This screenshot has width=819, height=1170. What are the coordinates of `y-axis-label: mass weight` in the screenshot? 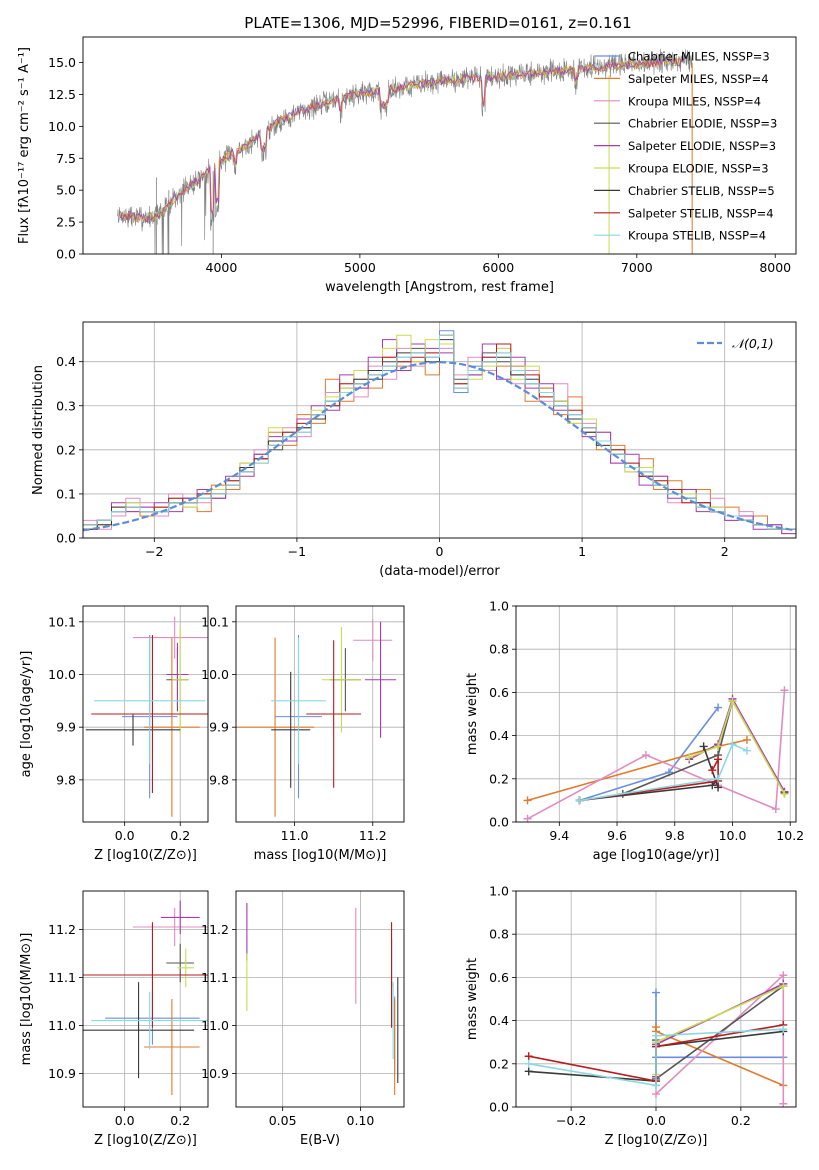 It's located at (472, 714).